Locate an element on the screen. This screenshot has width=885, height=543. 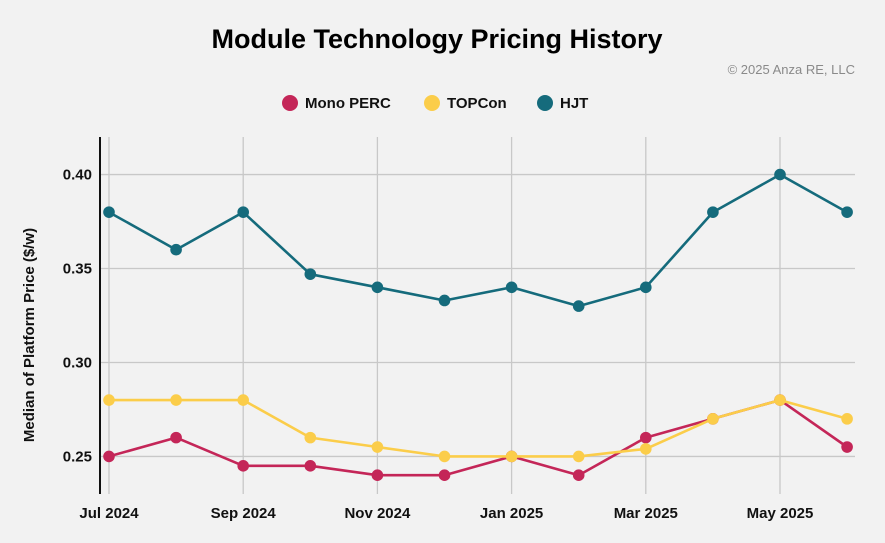
legend-label: HJT is located at coordinates (574, 103).